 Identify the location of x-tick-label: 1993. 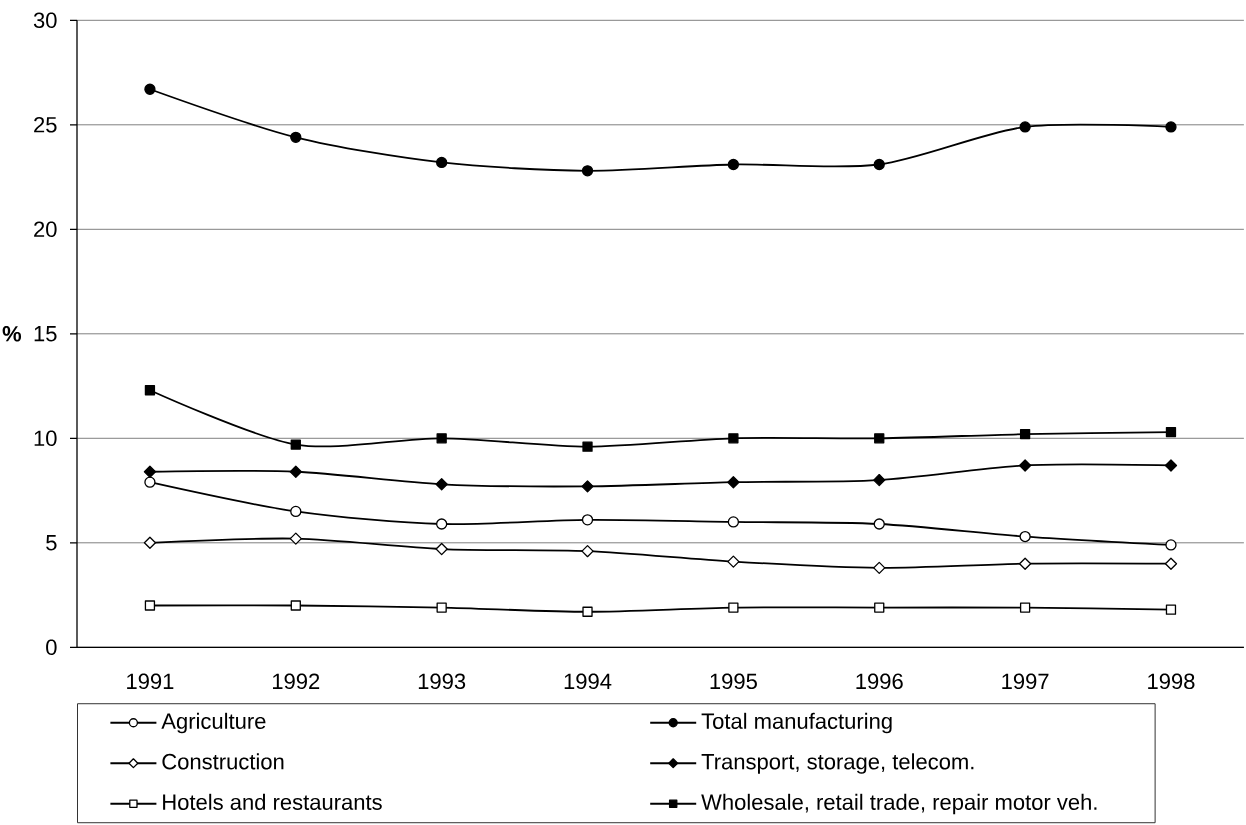
(442, 681).